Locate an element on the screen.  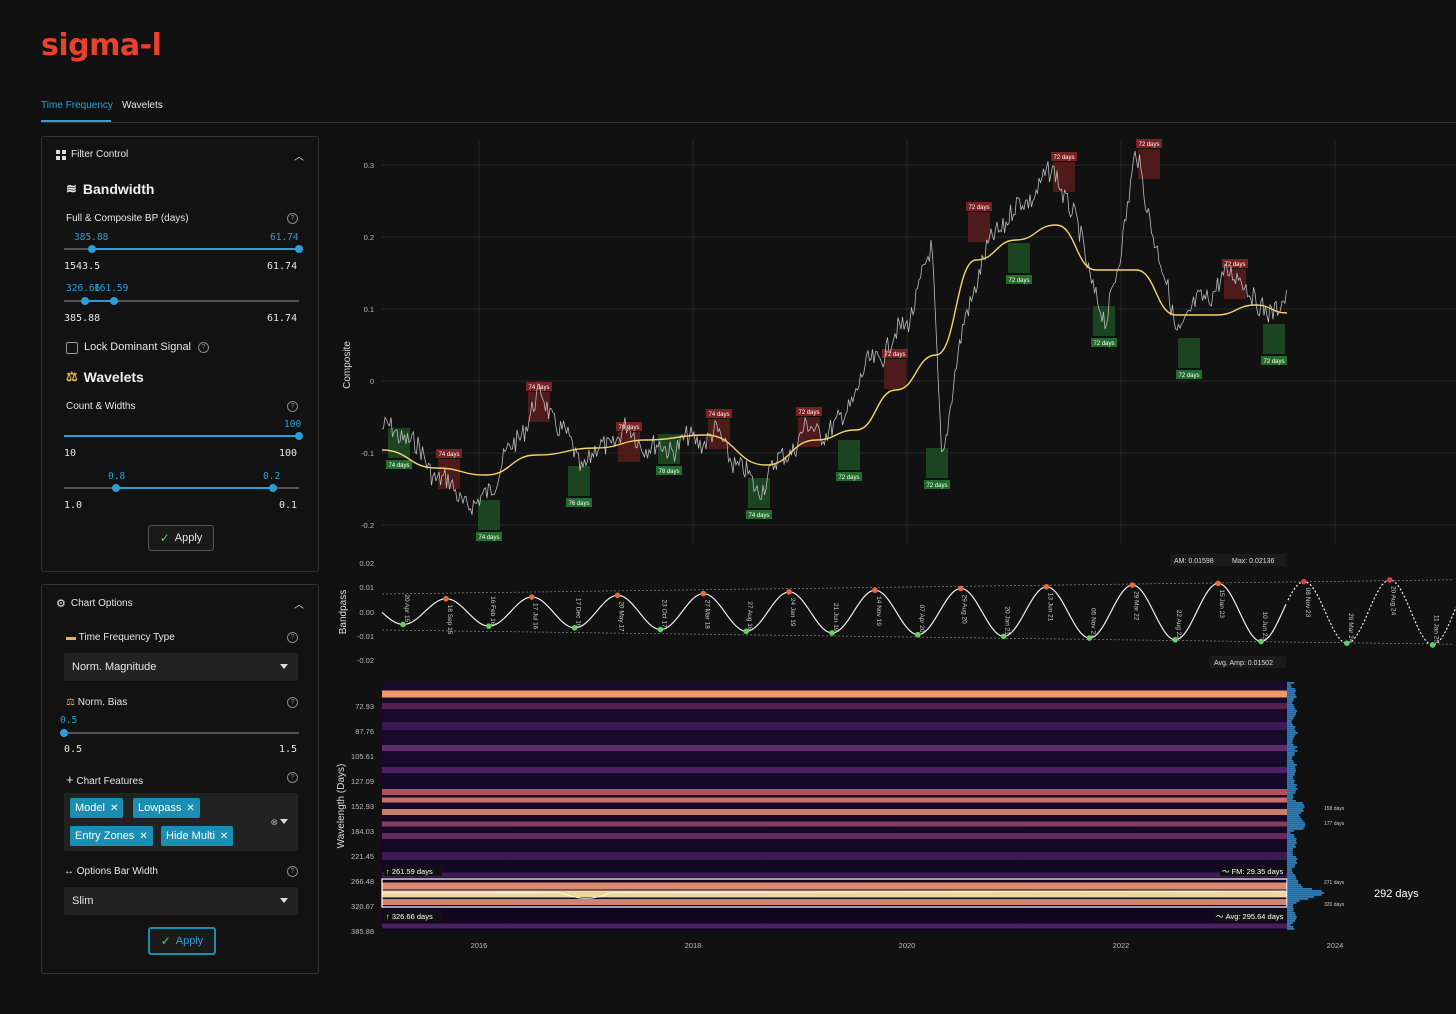
slider1-high-handle is located at coordinates (299, 249).